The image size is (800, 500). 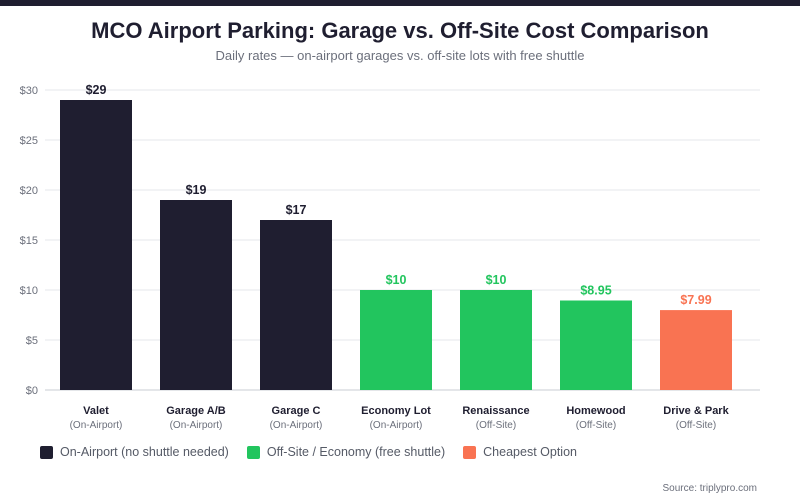 What do you see at coordinates (495, 411) in the screenshot?
I see `x-category-label: Renaissance` at bounding box center [495, 411].